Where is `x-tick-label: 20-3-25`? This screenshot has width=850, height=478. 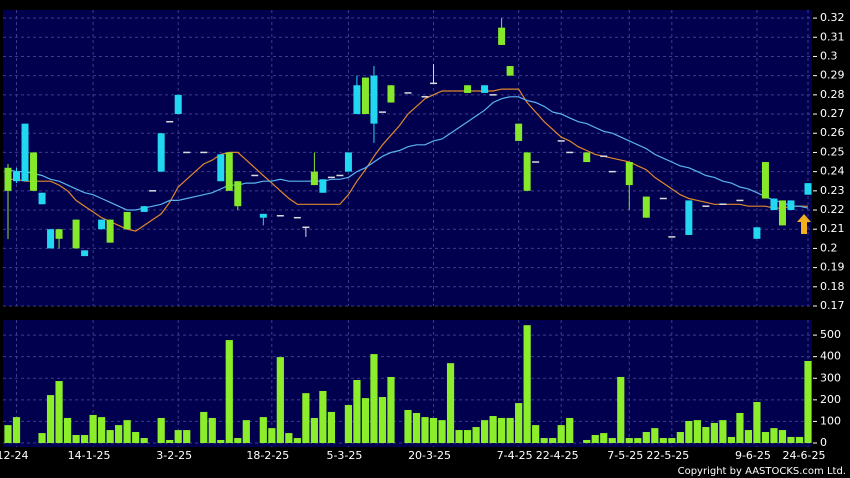 x-tick-label: 20-3-25 is located at coordinates (429, 455).